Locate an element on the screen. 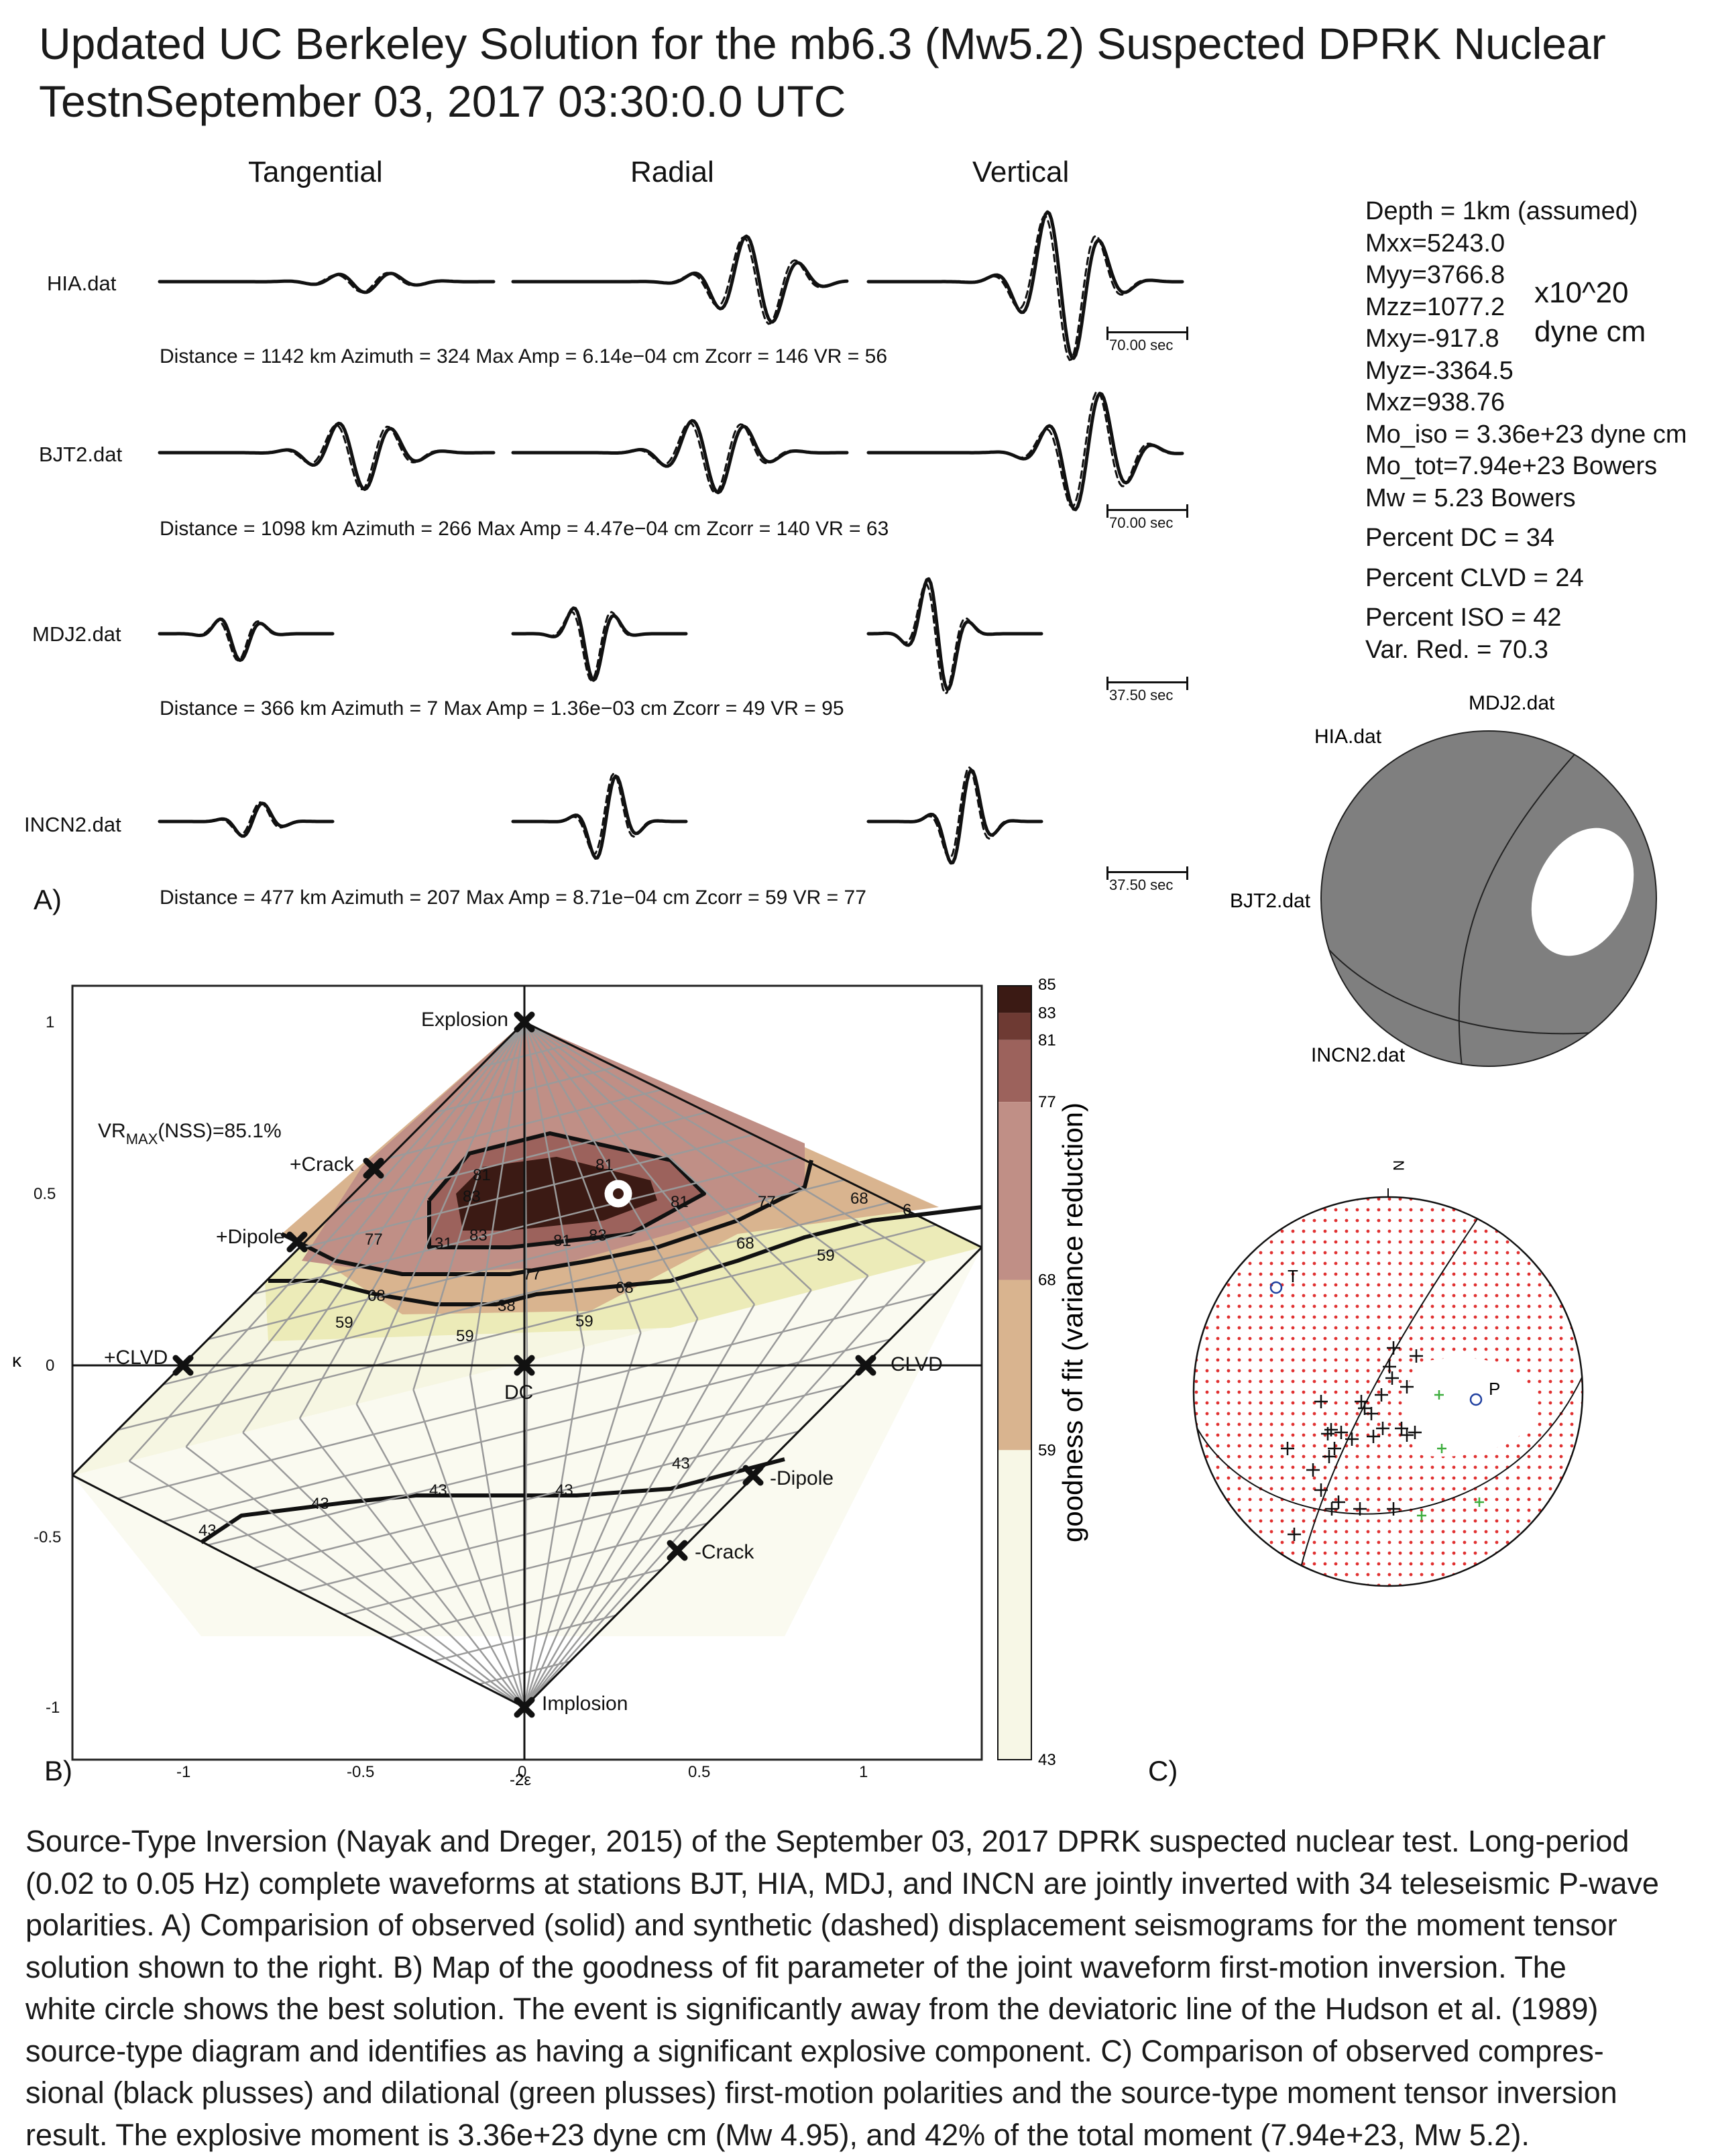 Image resolution: width=1710 pixels, height=2156 pixels. beachball-label-incn2: INCN2.dat is located at coordinates (1358, 1055).